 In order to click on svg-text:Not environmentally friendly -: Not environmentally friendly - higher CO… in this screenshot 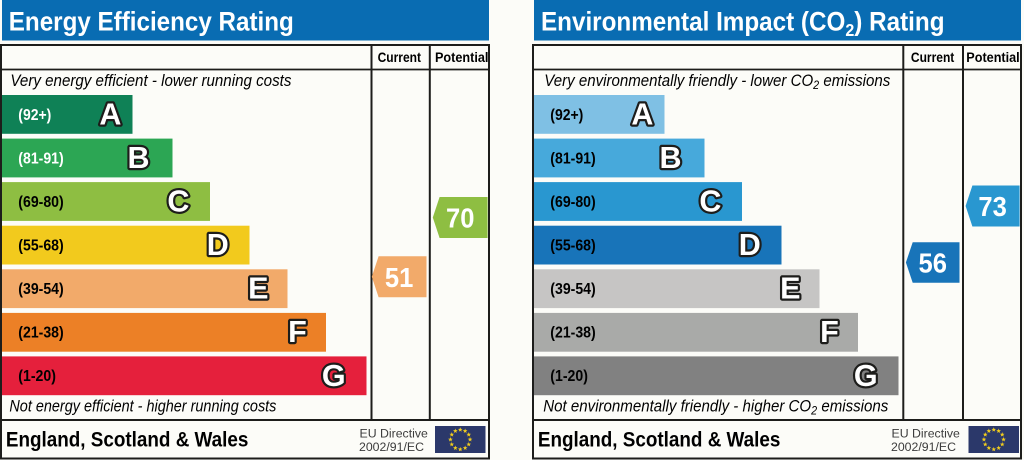, I will do `click(716, 406)`.